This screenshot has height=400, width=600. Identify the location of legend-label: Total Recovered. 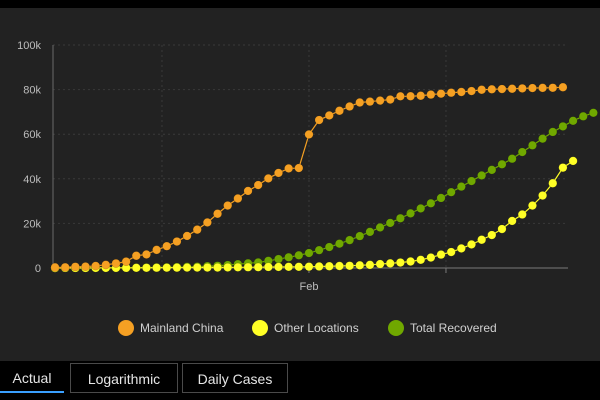
(453, 328).